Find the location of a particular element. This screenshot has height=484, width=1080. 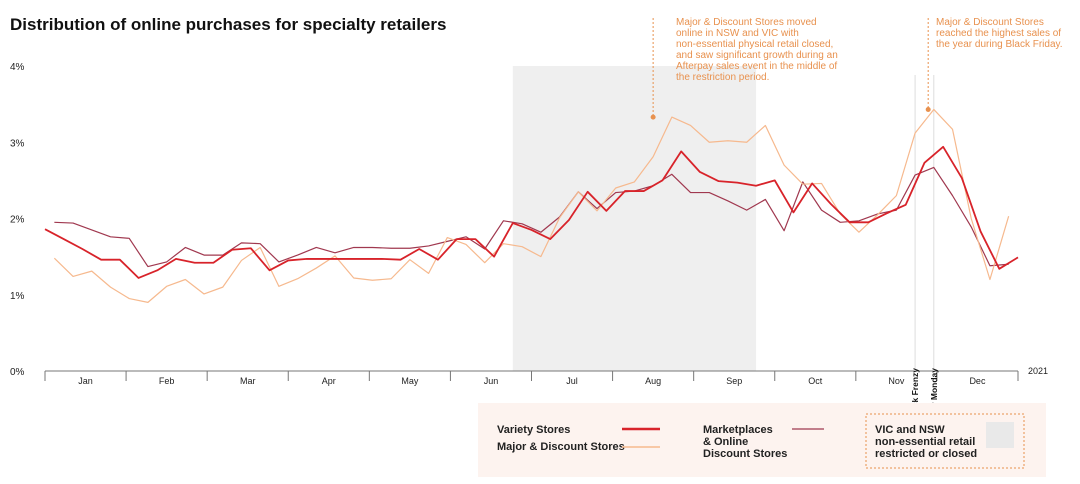

legend-shaded-frame is located at coordinates (945, 441).